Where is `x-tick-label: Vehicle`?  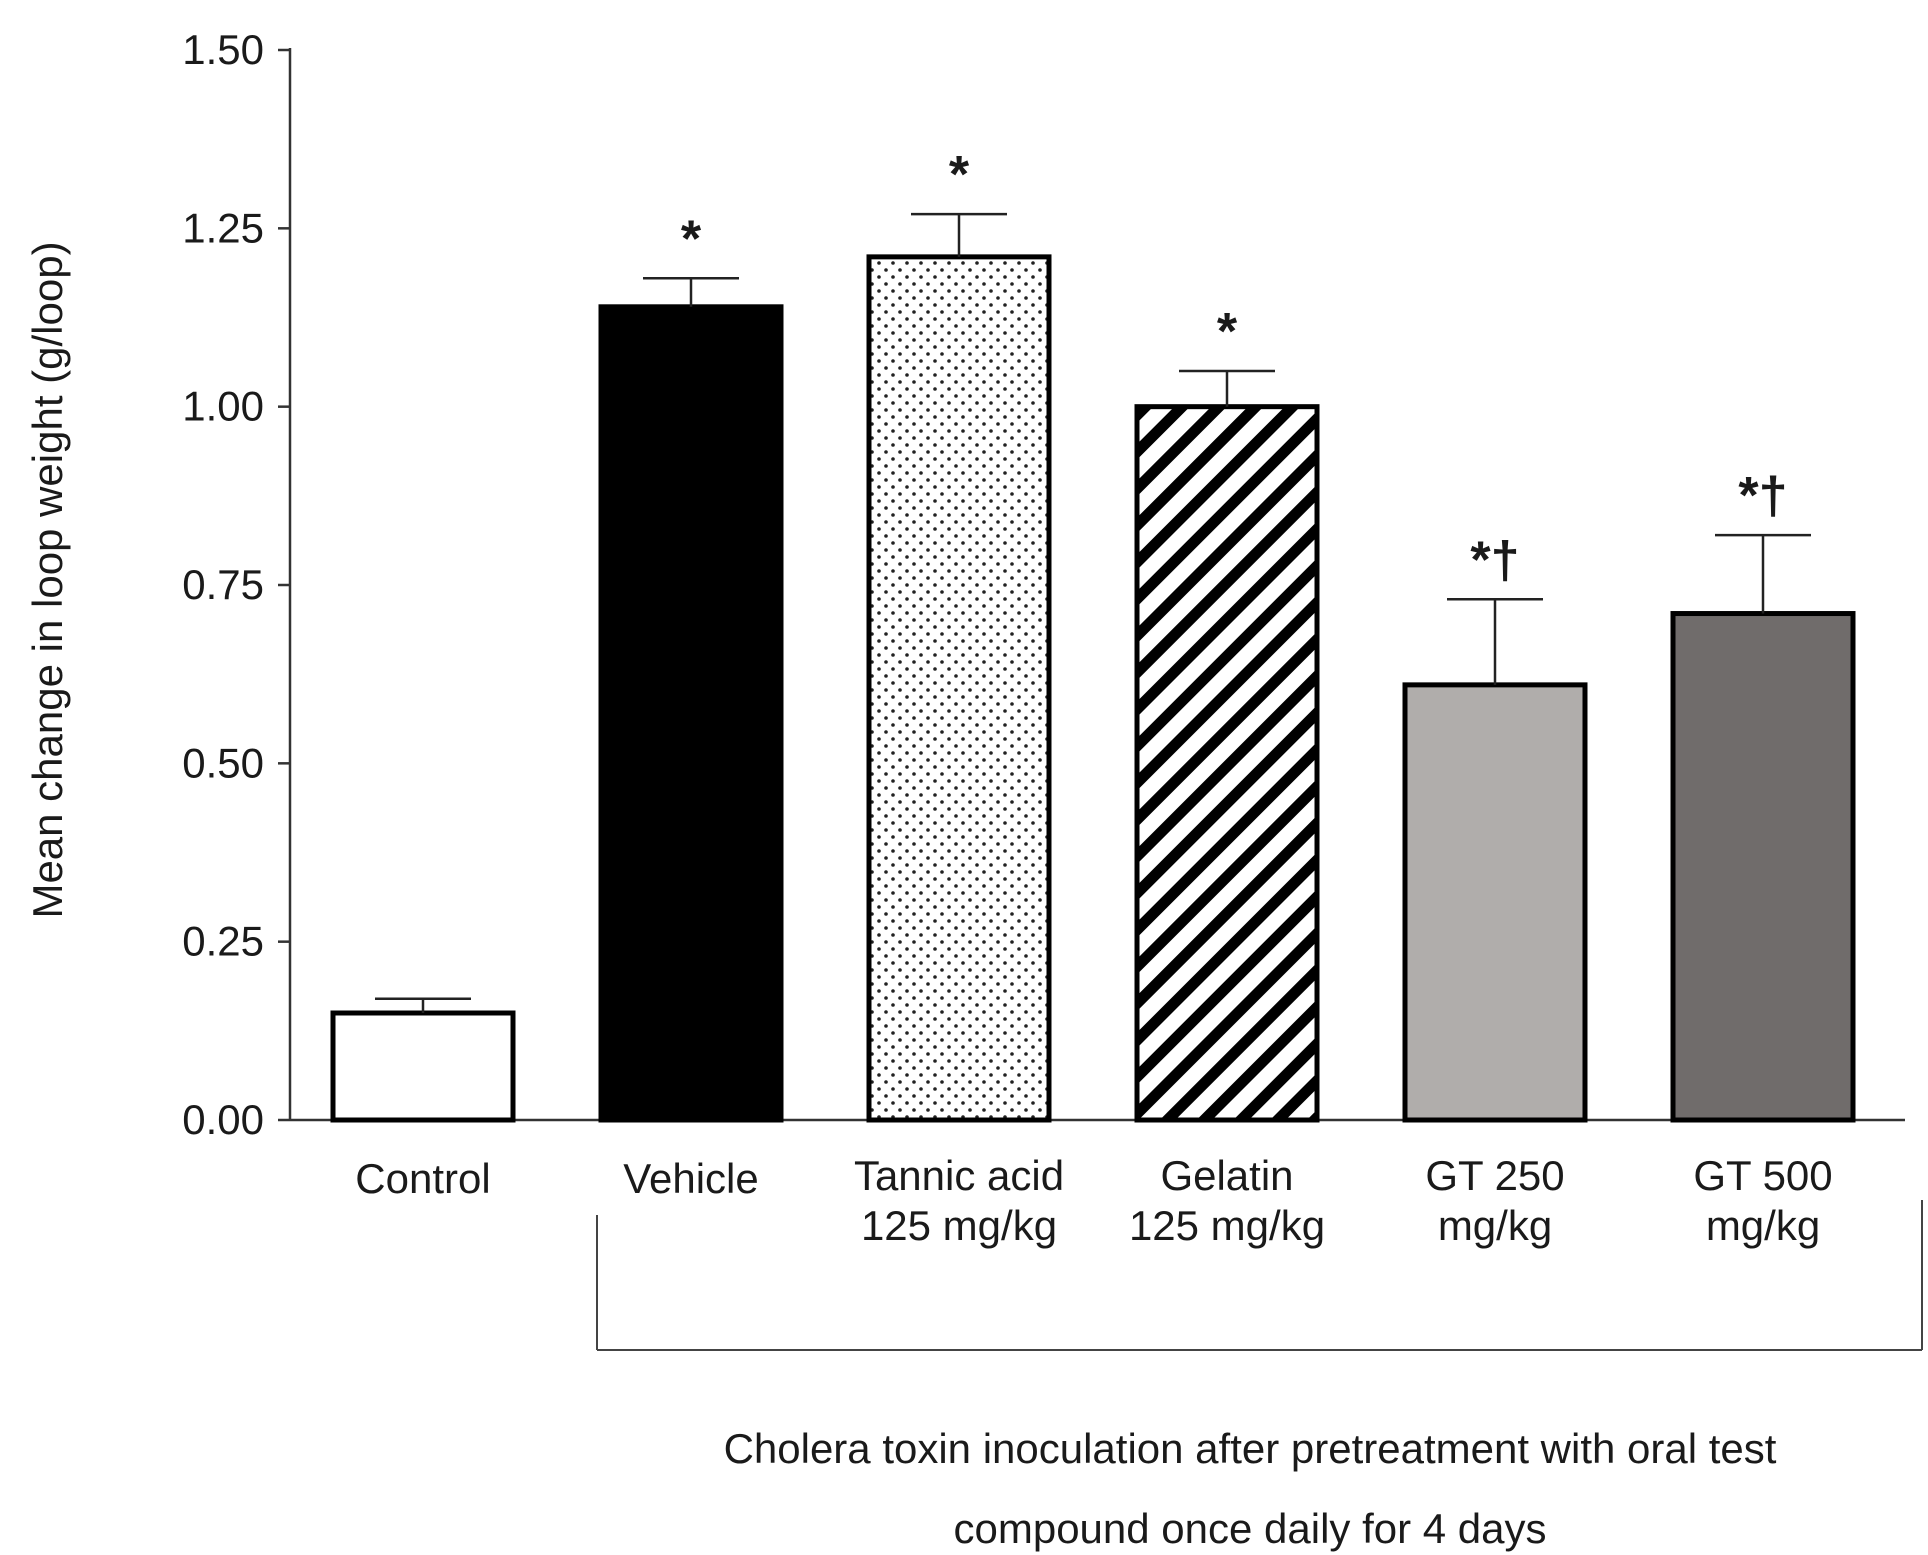
x-tick-label: Vehicle is located at coordinates (690, 1178).